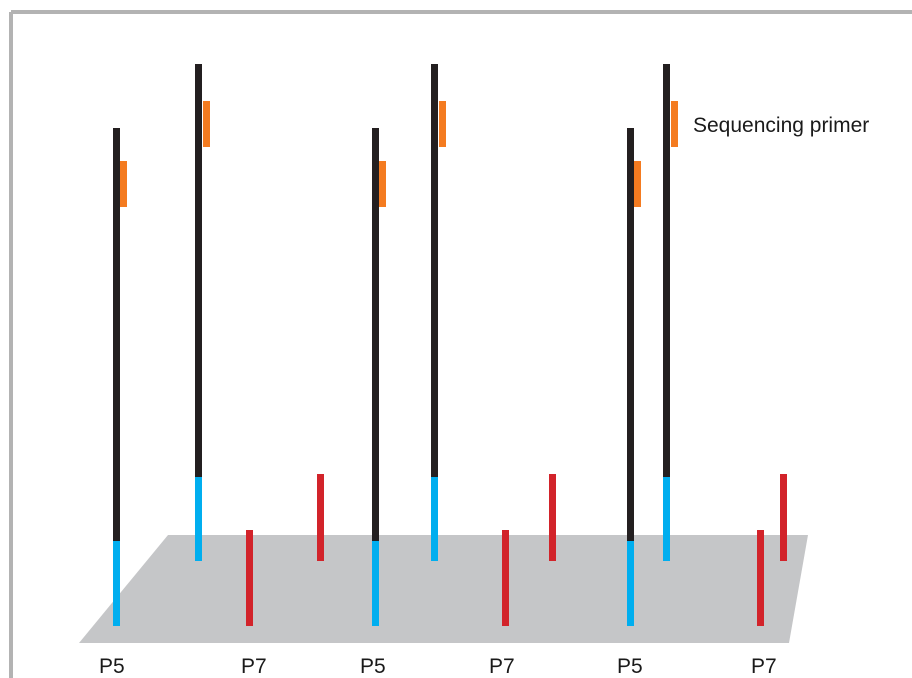  Describe the element at coordinates (438, 666) in the screenshot. I see `adapter-labels: P5 P7 P5 P7 P5 P7` at that location.